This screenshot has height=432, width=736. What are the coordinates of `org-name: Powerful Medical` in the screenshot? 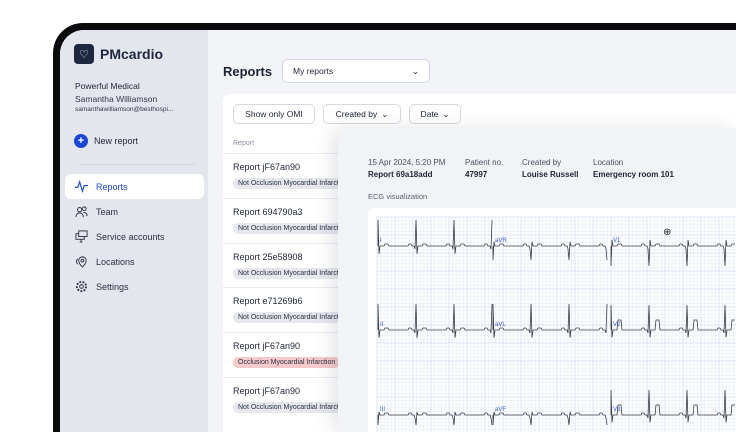 It's located at (107, 86).